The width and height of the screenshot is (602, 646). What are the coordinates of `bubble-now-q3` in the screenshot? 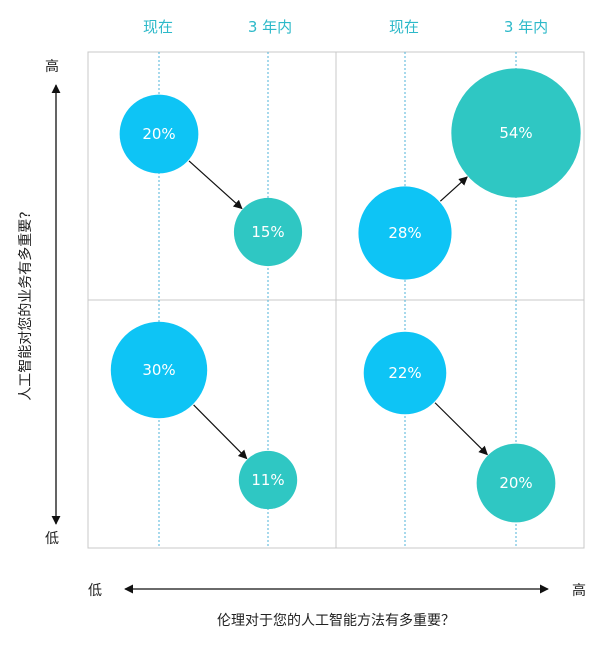 It's located at (159, 370).